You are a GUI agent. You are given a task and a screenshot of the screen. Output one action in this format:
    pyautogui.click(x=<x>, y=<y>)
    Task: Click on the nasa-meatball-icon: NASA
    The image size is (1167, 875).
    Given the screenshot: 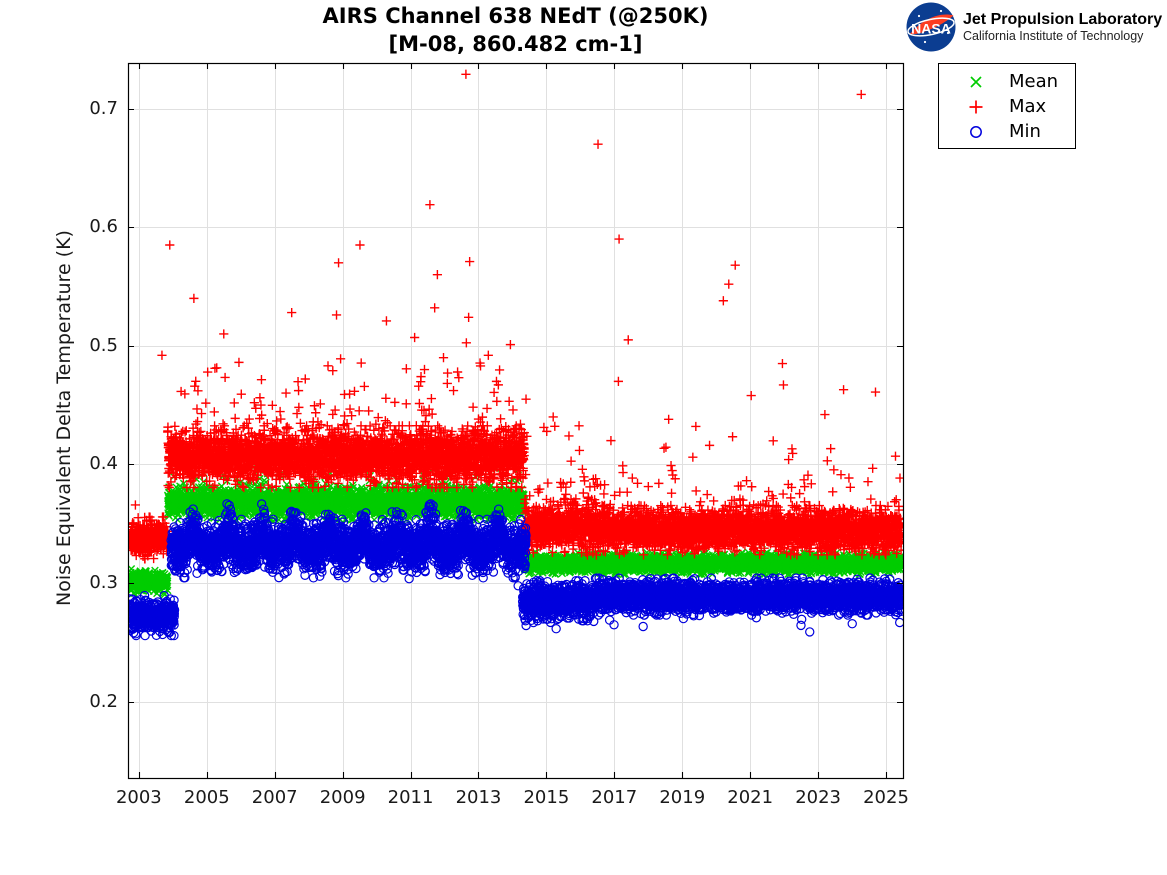 What is the action you would take?
    pyautogui.click(x=931, y=27)
    